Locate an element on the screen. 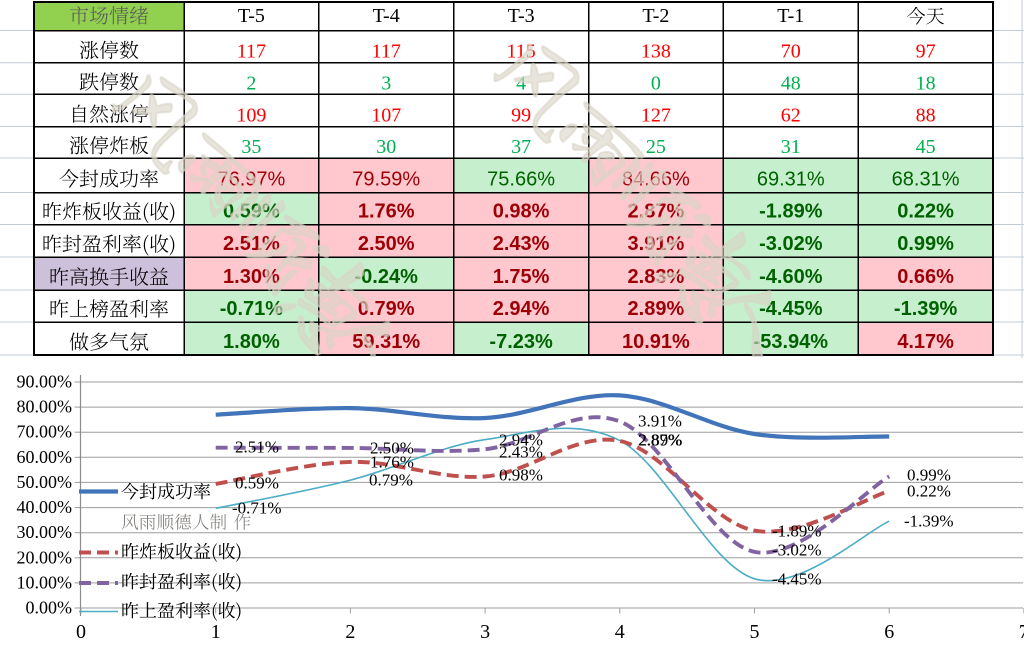 Image resolution: width=1024 pixels, height=649 pixels. svg-text: 0.66% is located at coordinates (925, 277).